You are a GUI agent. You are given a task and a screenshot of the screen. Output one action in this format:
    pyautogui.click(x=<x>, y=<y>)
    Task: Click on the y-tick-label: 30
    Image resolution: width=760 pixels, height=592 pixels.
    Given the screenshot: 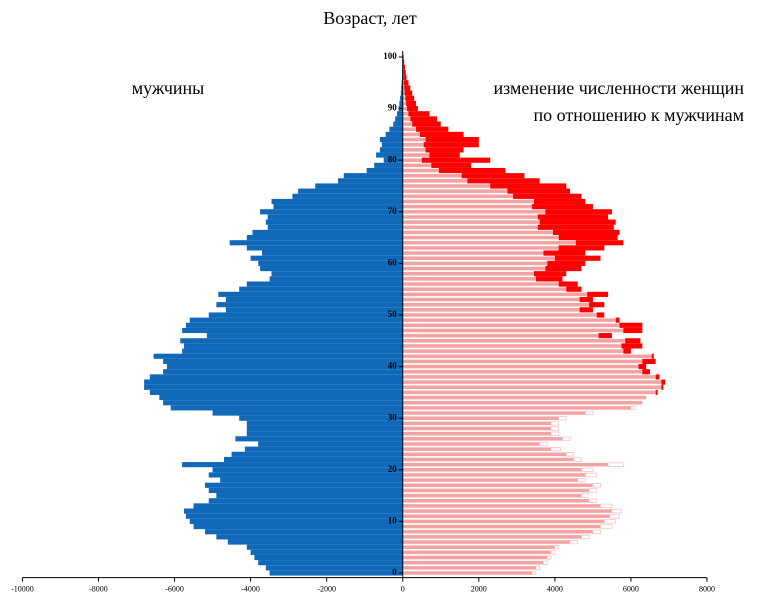 What is the action you would take?
    pyautogui.click(x=393, y=417)
    